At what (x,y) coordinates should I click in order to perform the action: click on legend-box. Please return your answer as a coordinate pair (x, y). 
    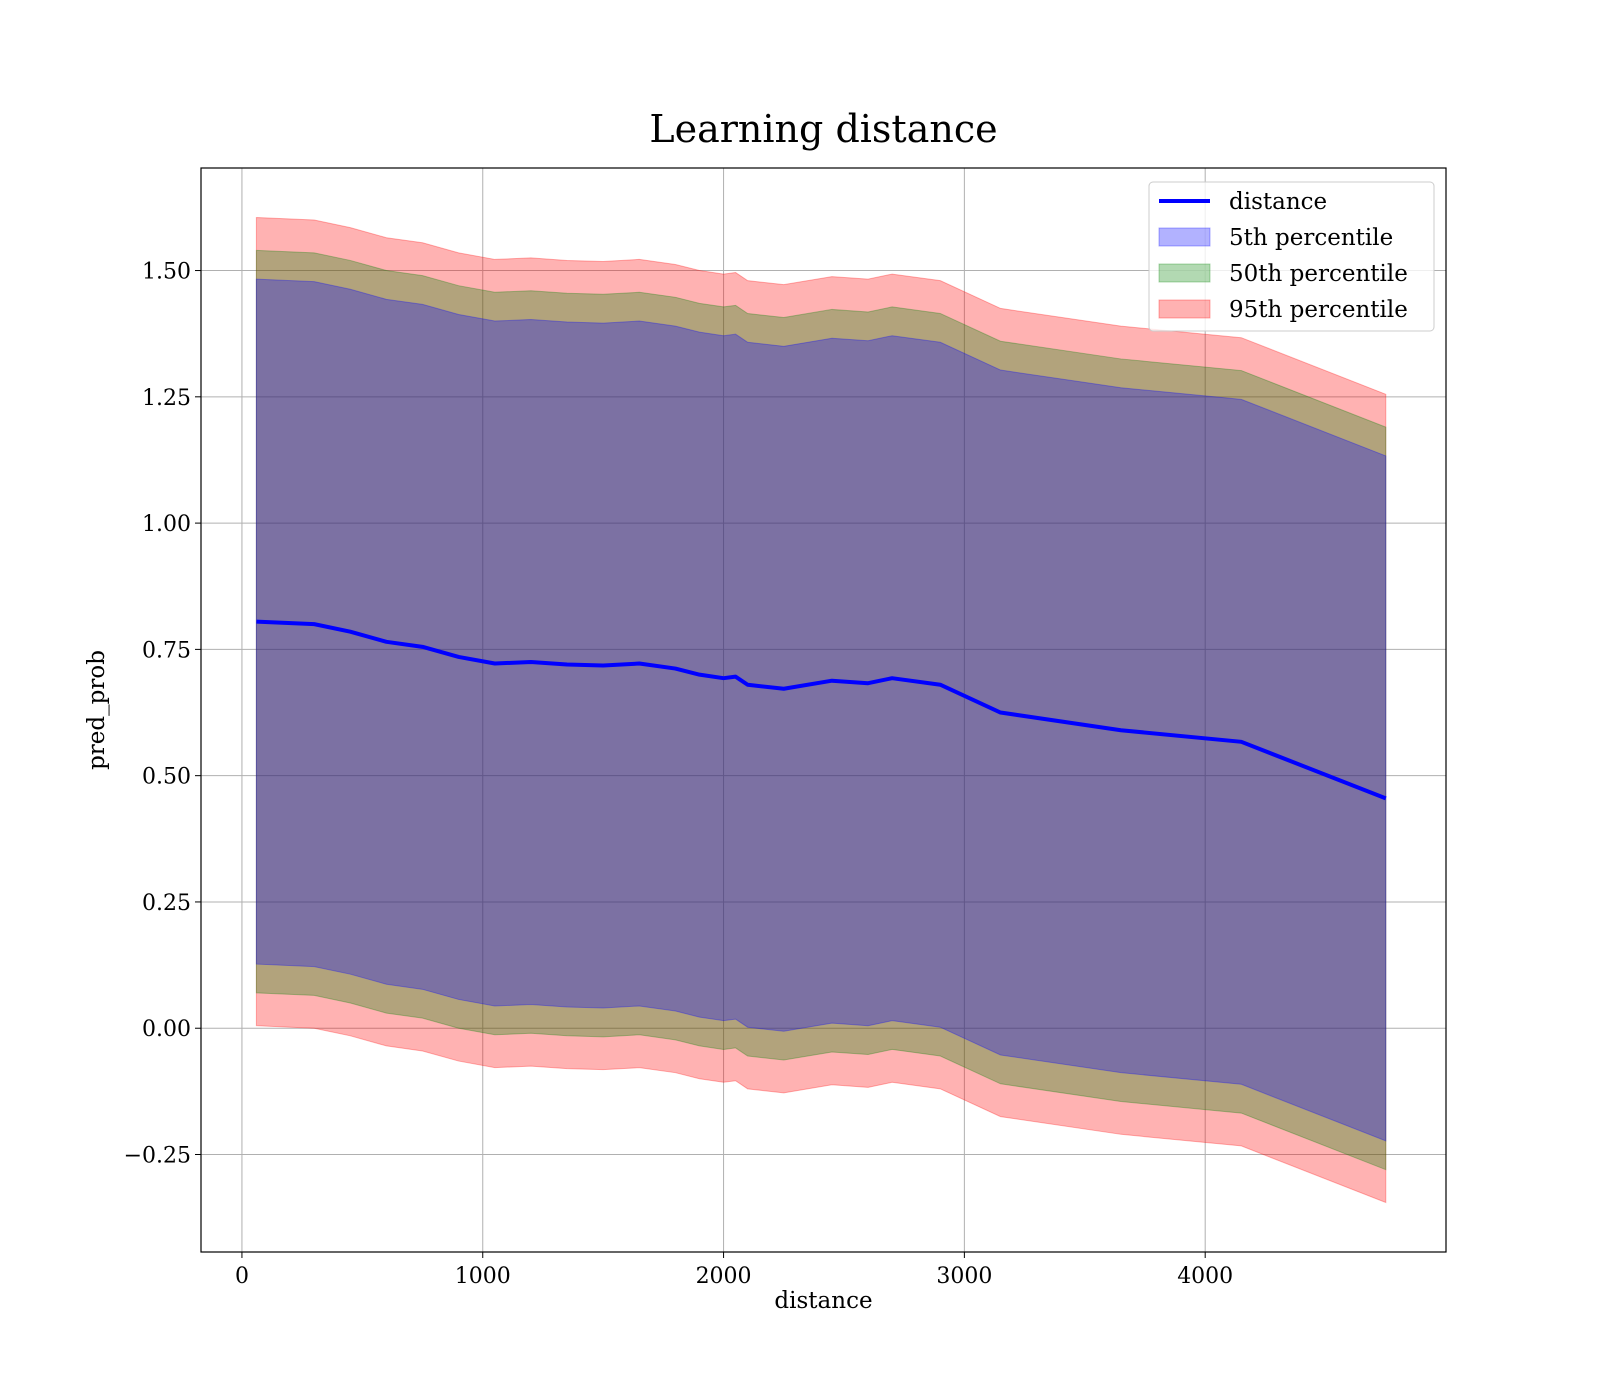
    Looking at the image, I should click on (1291, 256).